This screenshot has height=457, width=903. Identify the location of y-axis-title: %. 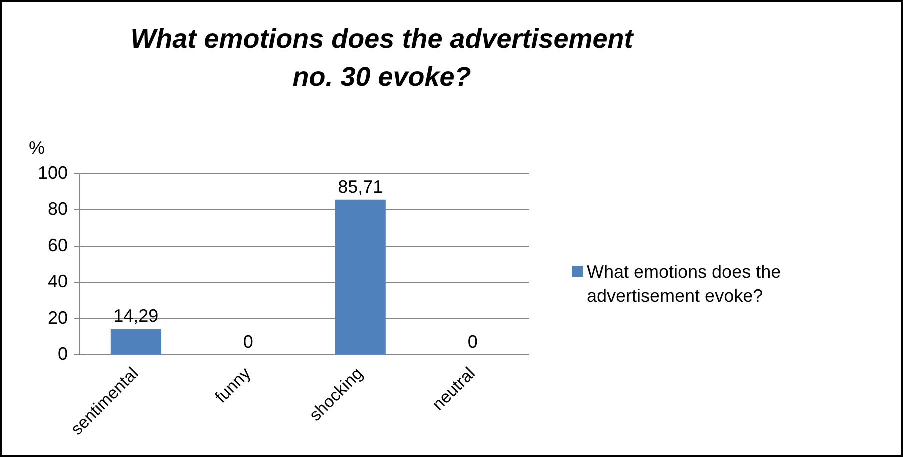
(37, 148).